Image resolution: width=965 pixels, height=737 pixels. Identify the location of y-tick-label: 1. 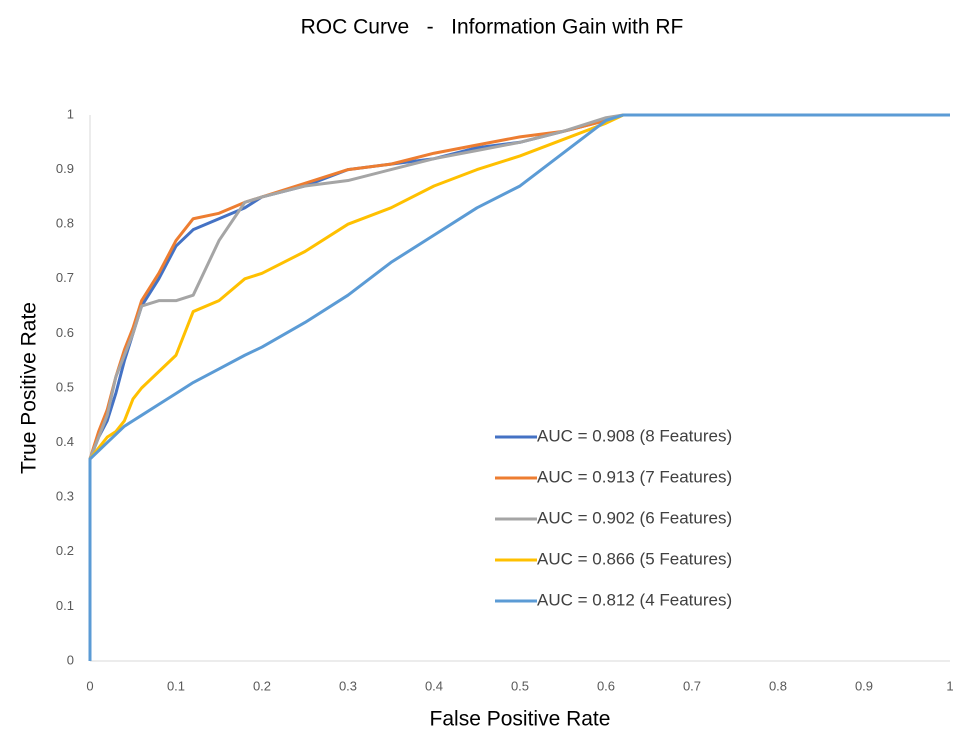
(70, 113).